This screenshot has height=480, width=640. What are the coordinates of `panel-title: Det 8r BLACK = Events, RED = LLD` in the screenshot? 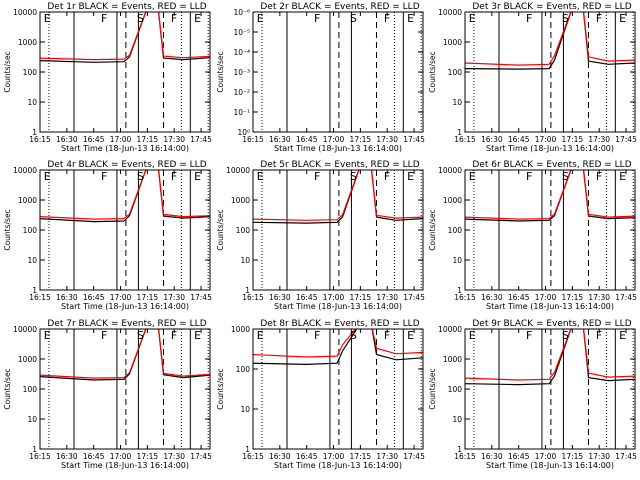 It's located at (339, 324).